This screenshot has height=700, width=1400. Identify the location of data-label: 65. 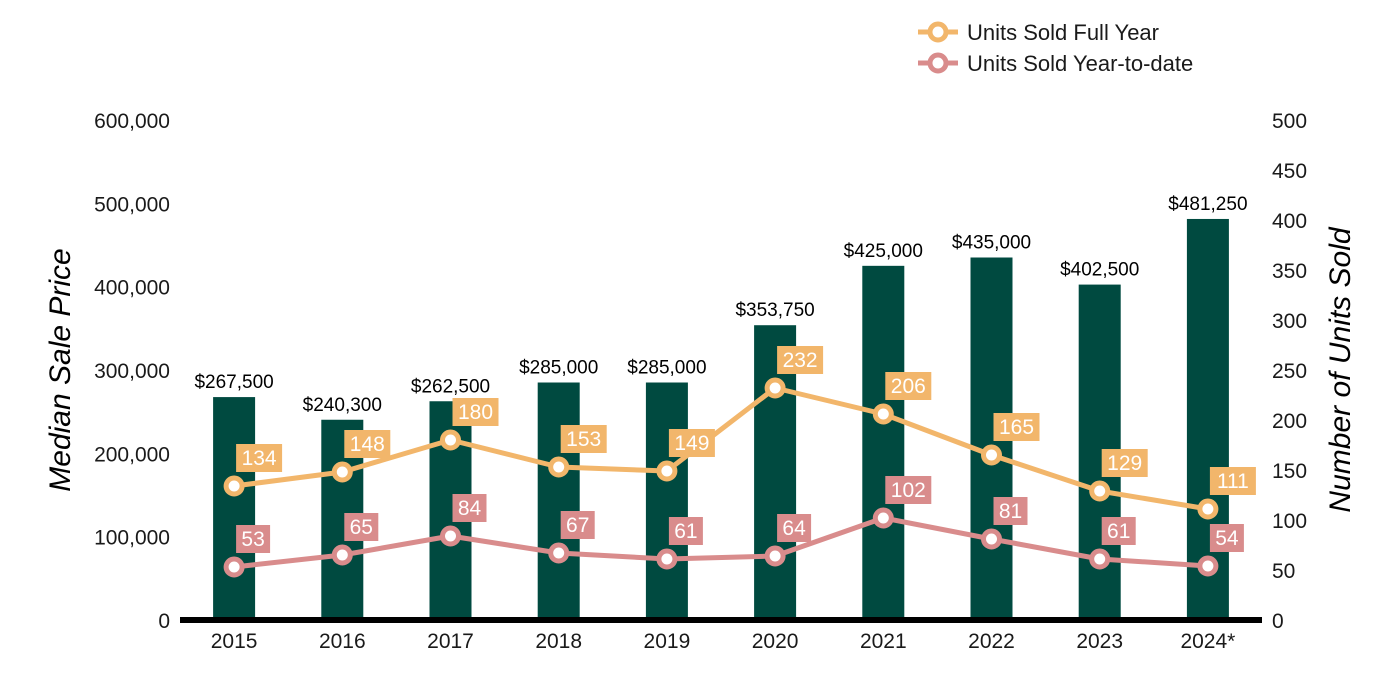
(361, 527).